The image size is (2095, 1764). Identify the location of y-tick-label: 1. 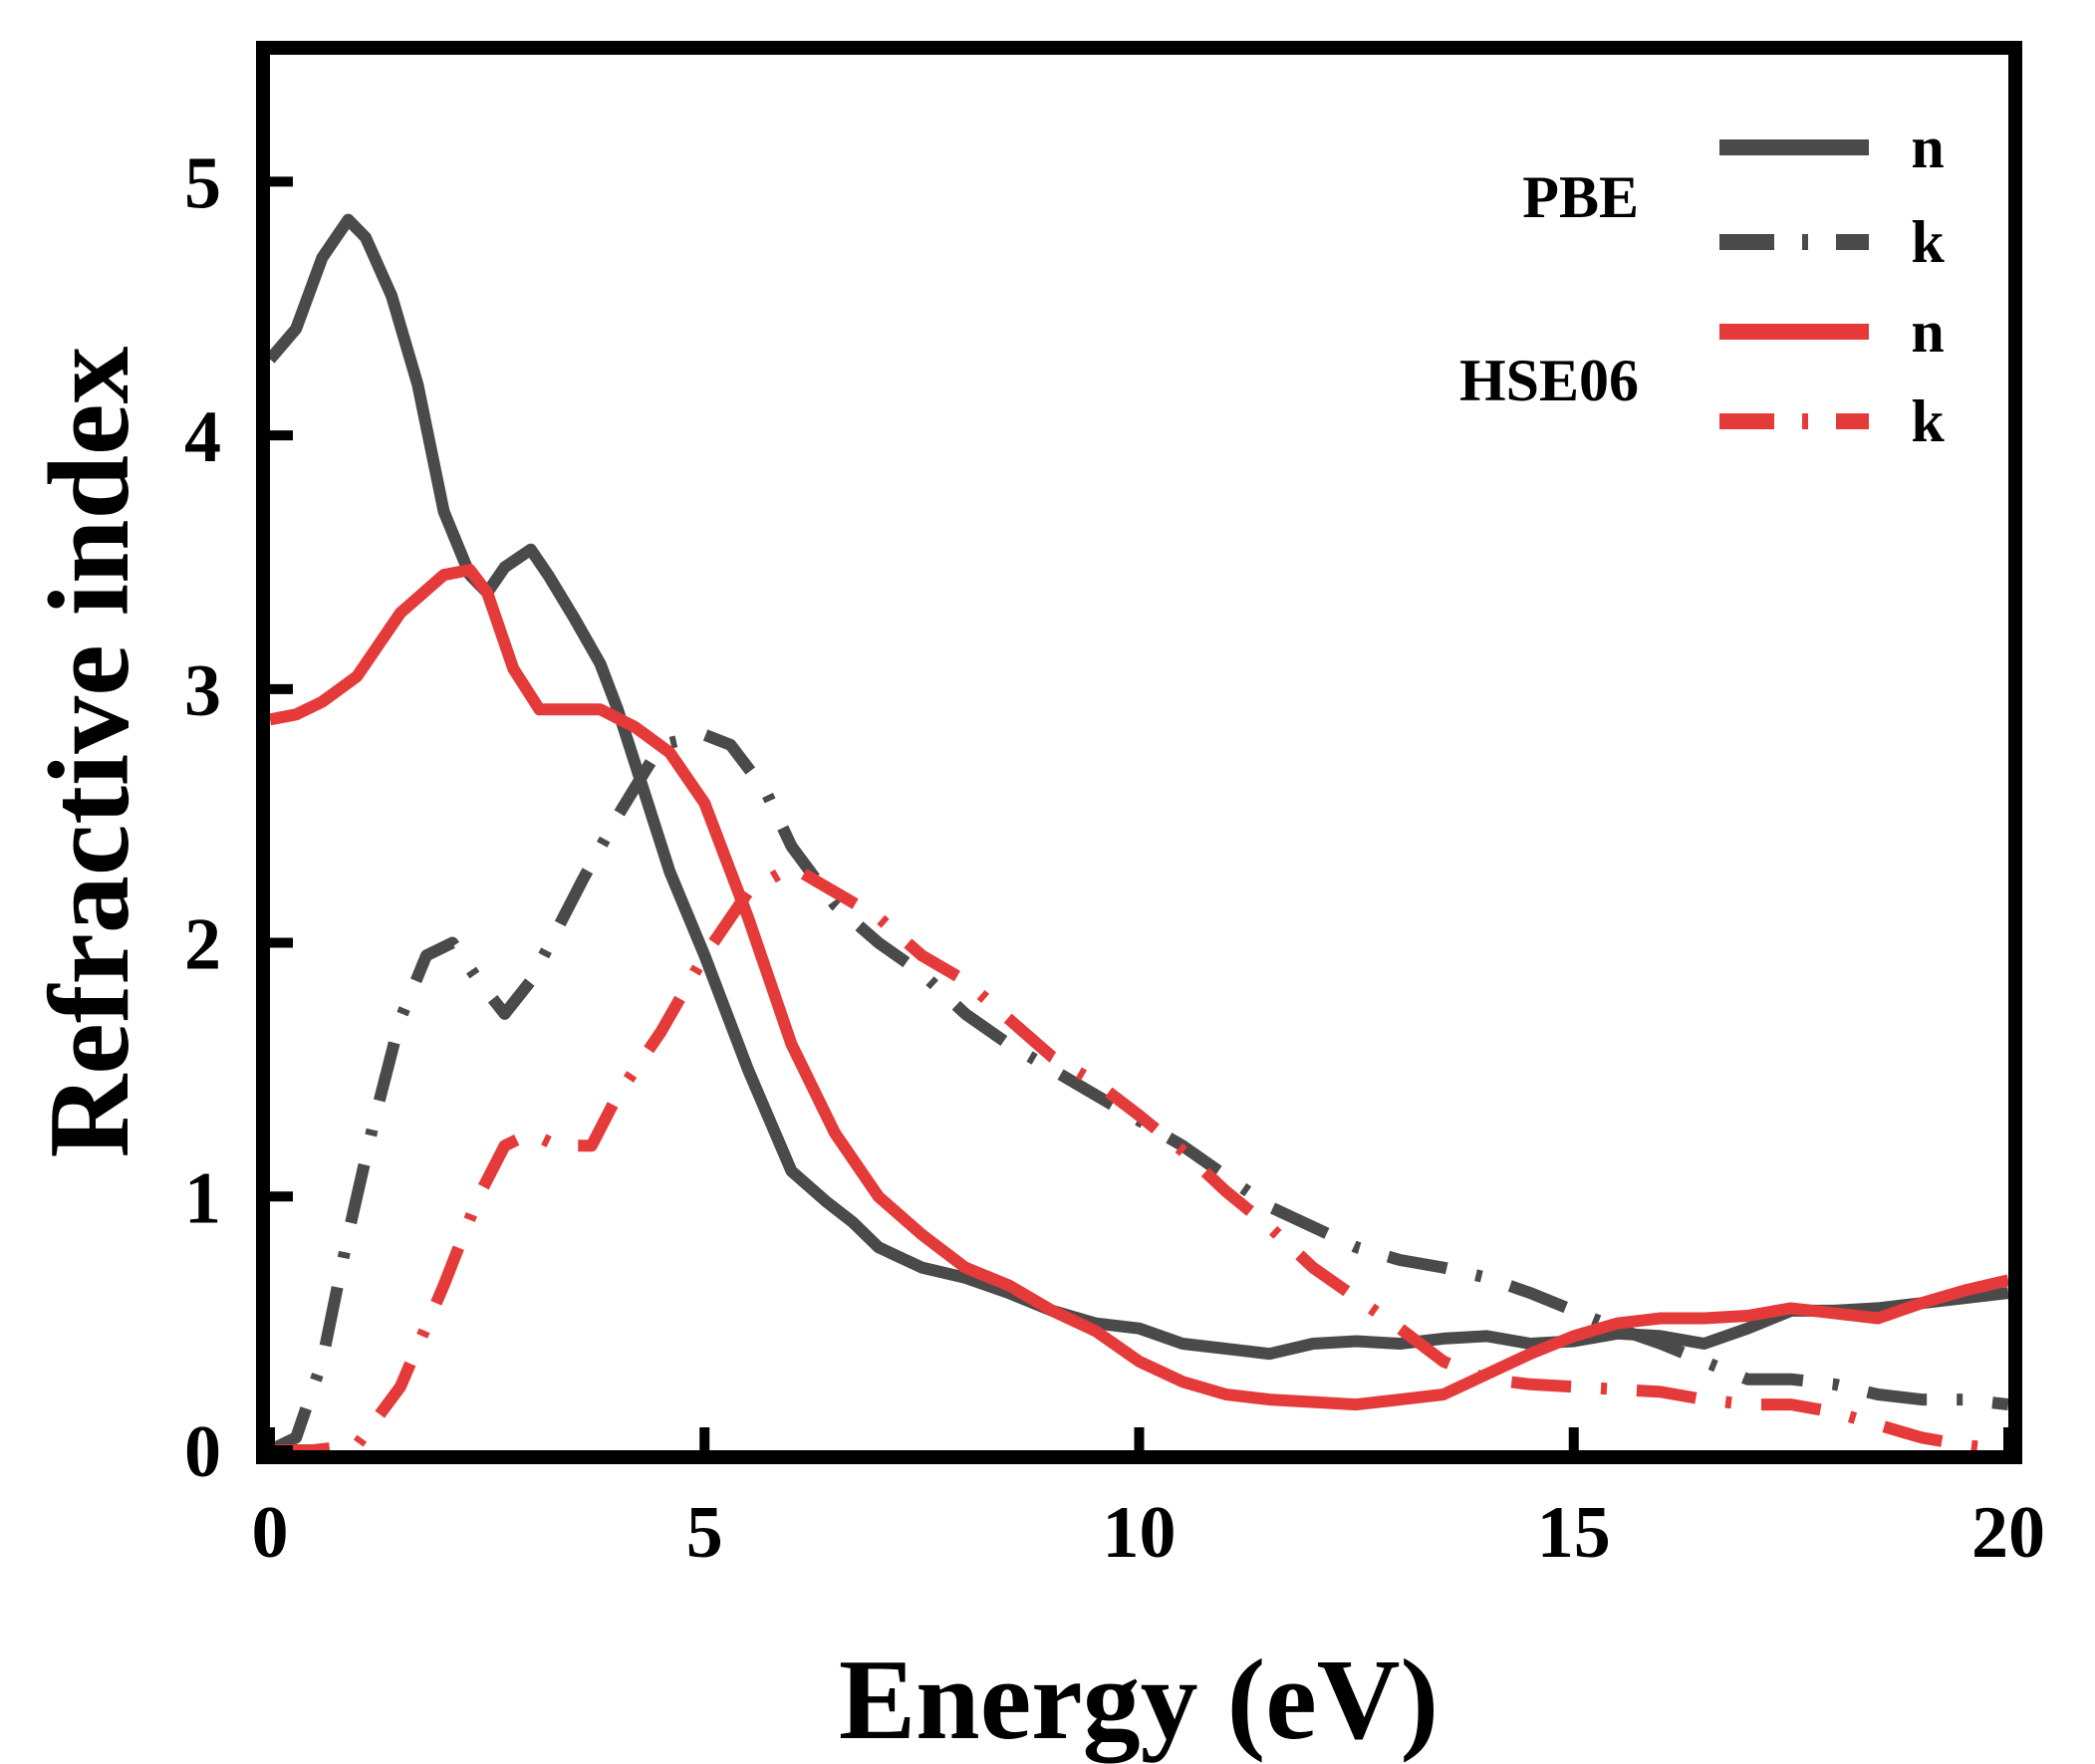
(202, 1198).